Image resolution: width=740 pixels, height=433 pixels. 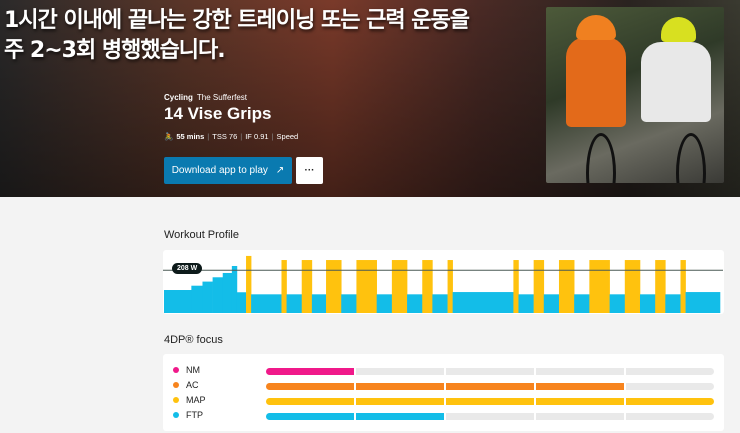 I want to click on workout-title: 14 Vise Grips, so click(x=218, y=113).